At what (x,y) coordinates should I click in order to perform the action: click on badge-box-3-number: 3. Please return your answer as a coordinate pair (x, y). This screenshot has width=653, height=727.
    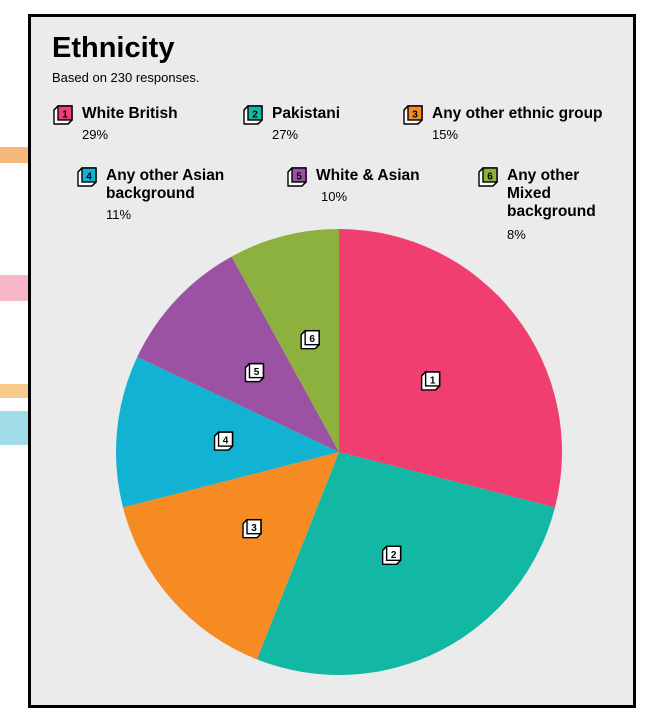
    Looking at the image, I should click on (415, 115).